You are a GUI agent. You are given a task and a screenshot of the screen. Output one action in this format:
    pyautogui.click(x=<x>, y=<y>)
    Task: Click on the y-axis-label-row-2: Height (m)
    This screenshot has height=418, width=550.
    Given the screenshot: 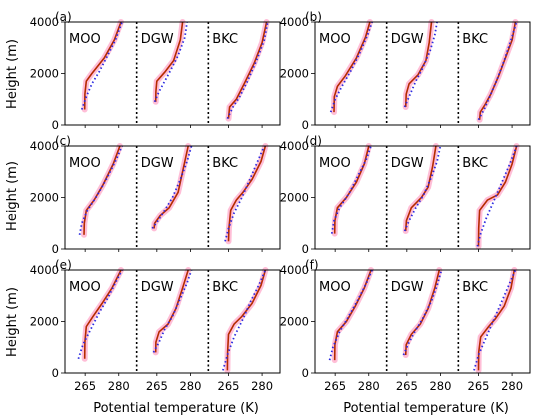 What is the action you would take?
    pyautogui.click(x=12, y=196)
    